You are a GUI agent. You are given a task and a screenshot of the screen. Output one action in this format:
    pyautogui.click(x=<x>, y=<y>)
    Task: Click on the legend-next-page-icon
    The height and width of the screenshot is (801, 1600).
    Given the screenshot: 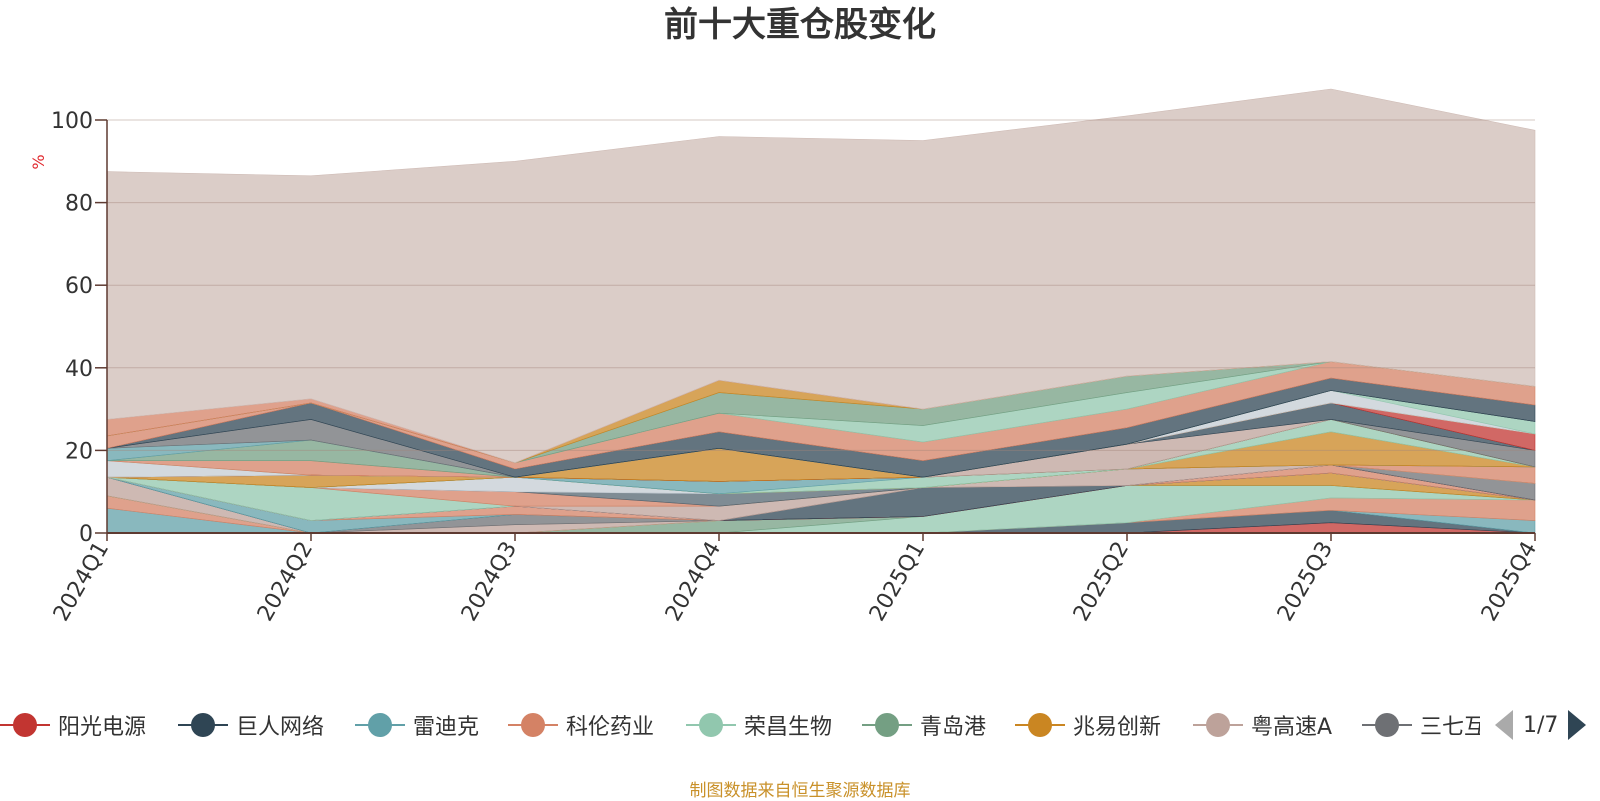 What is the action you would take?
    pyautogui.click(x=1577, y=725)
    